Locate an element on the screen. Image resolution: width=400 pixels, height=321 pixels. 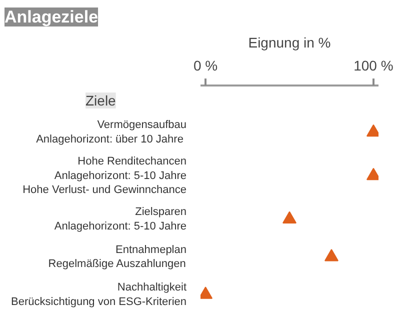
y-tick-label: Hohe Renditechancen Anlagehorizont: 5-10 Jahre Hohe Verlust- und Gewinnchance is located at coordinates (104, 175).